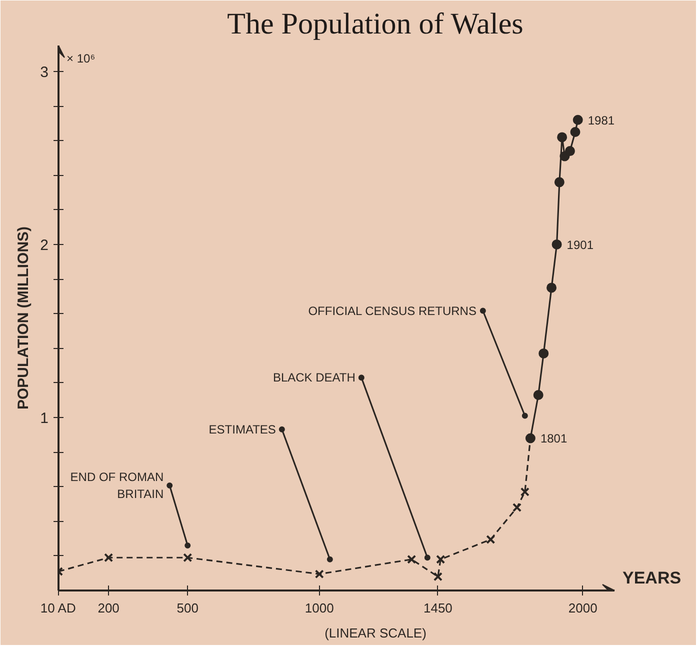  What do you see at coordinates (554, 439) in the screenshot?
I see `annotation: 1801` at bounding box center [554, 439].